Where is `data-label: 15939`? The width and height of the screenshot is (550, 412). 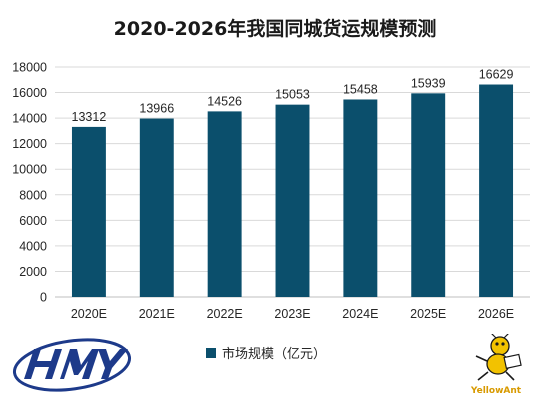 data-label: 15939 is located at coordinates (428, 83).